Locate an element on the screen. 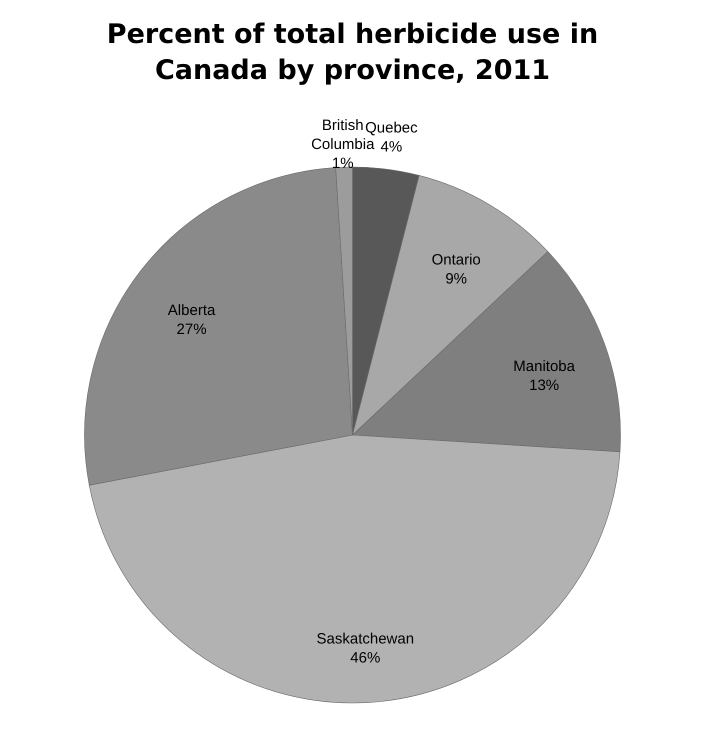 This screenshot has width=705, height=755. data-label: 9% is located at coordinates (456, 279).